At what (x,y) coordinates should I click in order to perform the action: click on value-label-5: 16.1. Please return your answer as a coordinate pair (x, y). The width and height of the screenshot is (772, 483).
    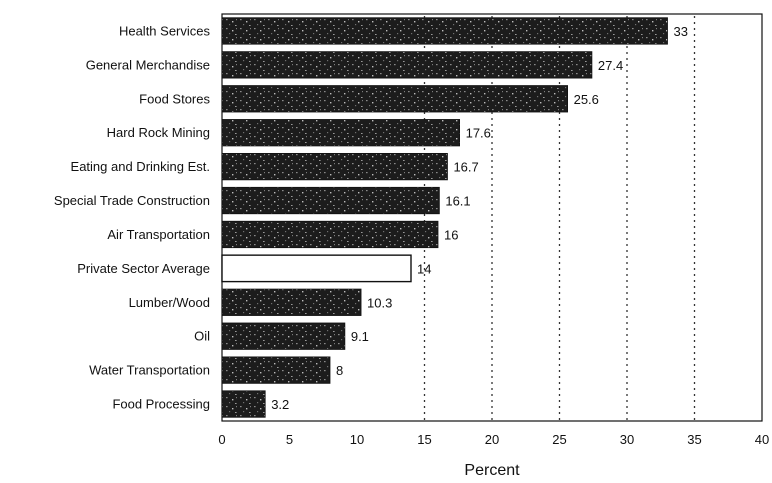
    Looking at the image, I should click on (457, 201).